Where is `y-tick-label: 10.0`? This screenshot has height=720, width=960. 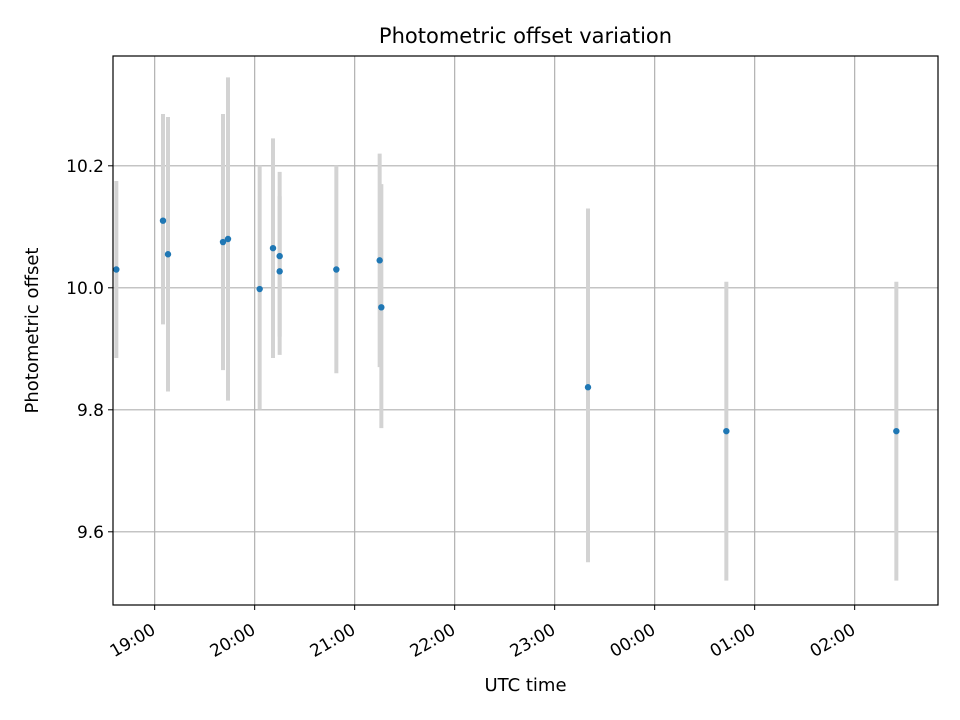
y-tick-label: 10.0 is located at coordinates (85, 289).